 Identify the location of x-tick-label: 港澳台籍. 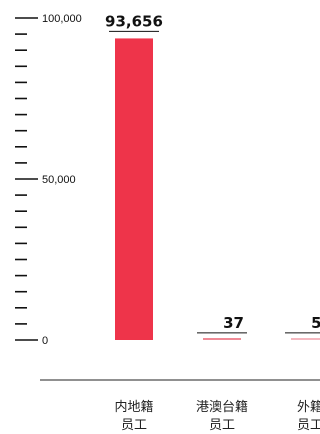
(222, 407).